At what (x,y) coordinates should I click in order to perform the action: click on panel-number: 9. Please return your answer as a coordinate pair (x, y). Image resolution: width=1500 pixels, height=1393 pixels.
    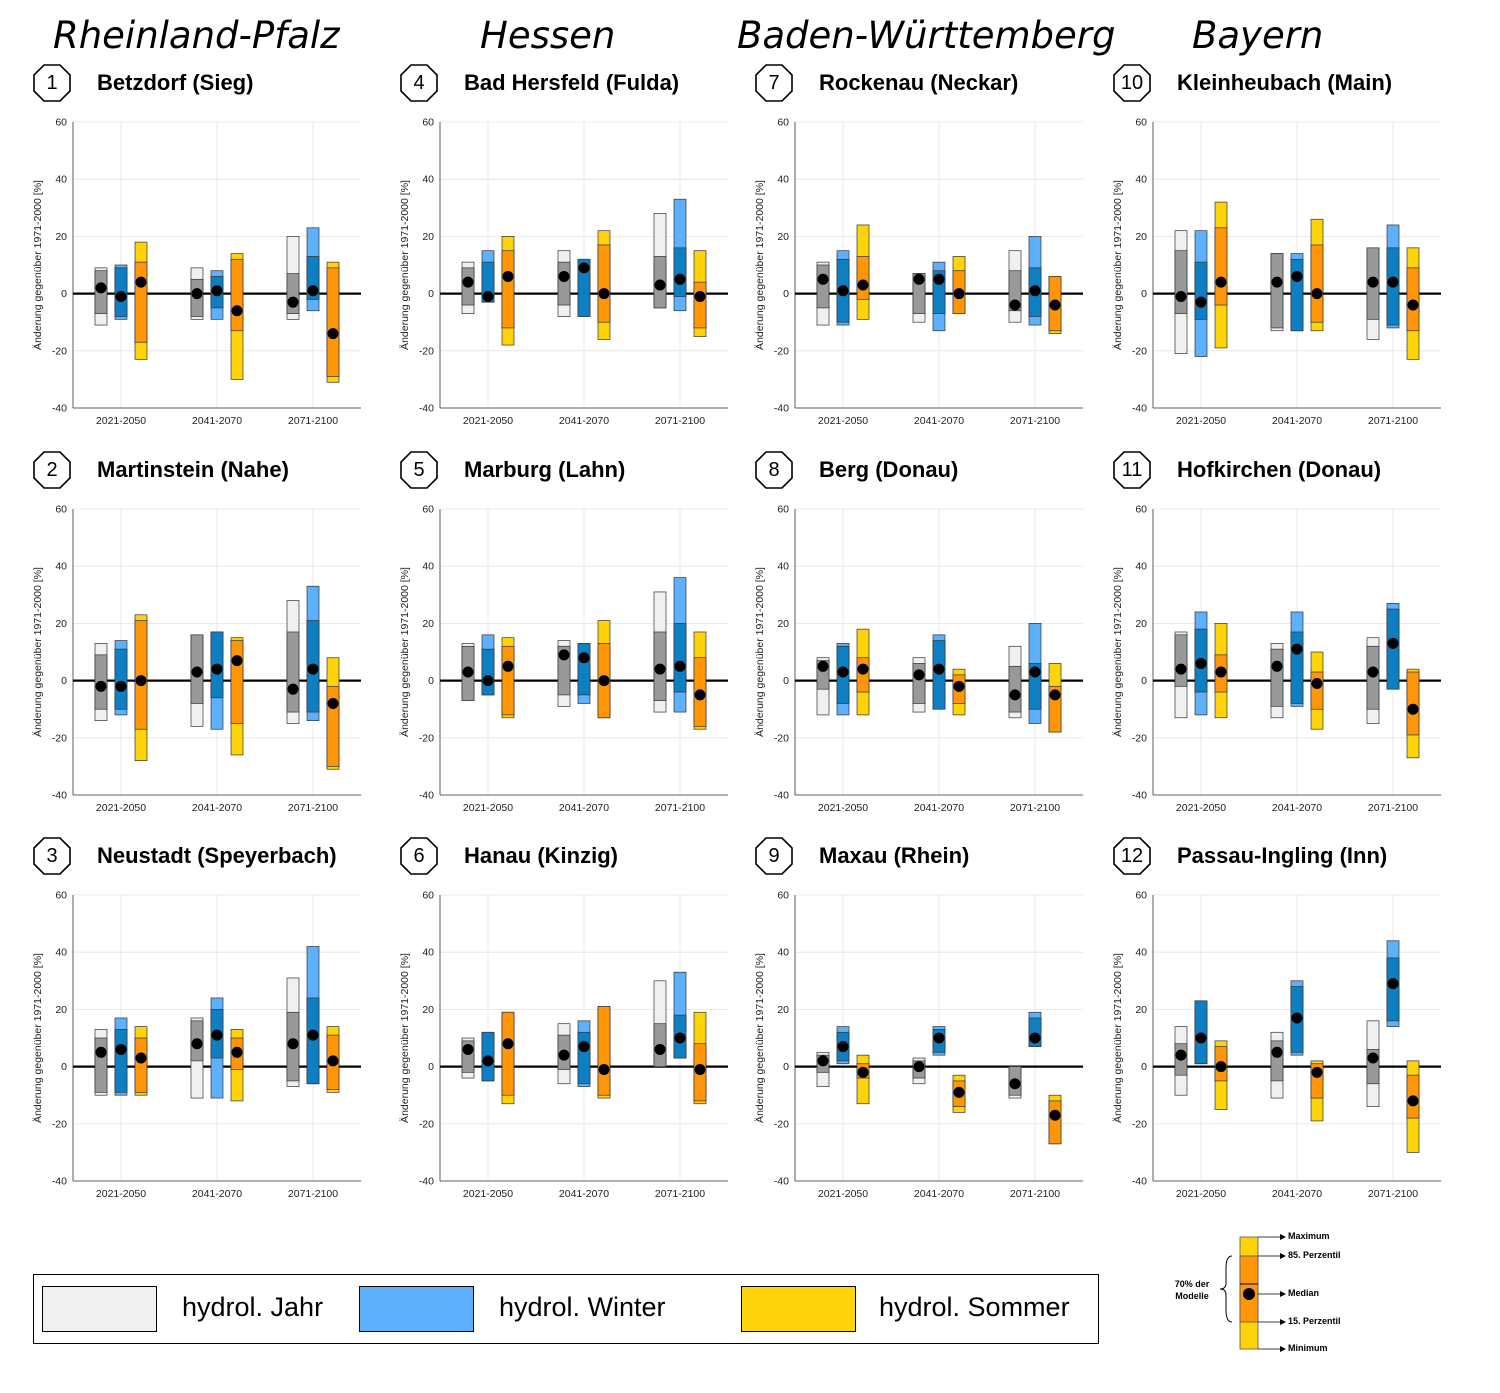
    Looking at the image, I should click on (774, 856).